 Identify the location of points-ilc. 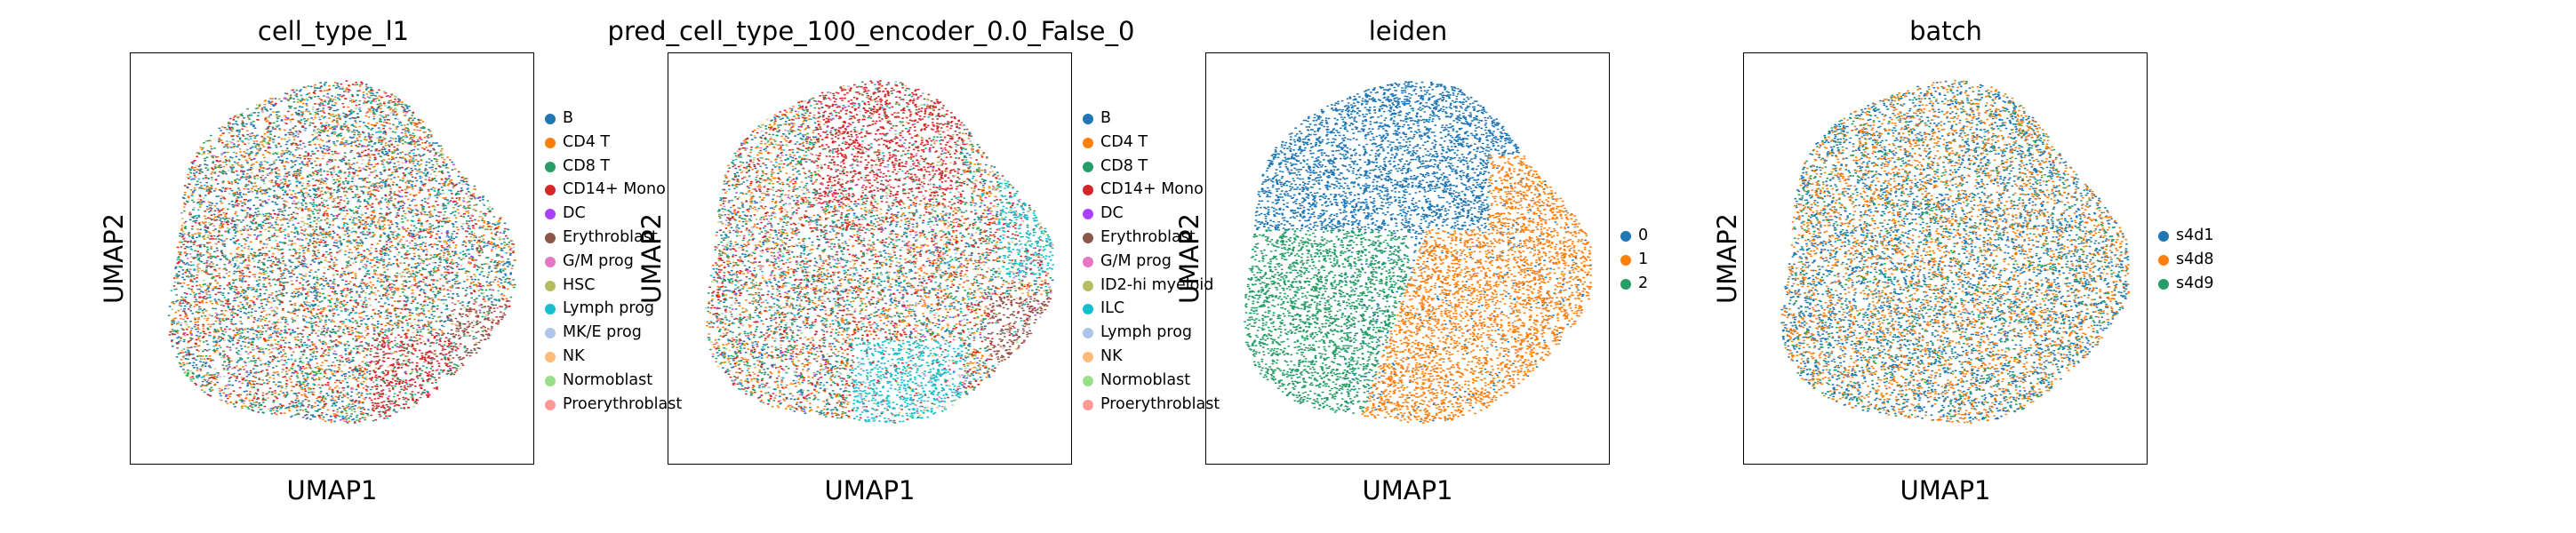
(882, 254).